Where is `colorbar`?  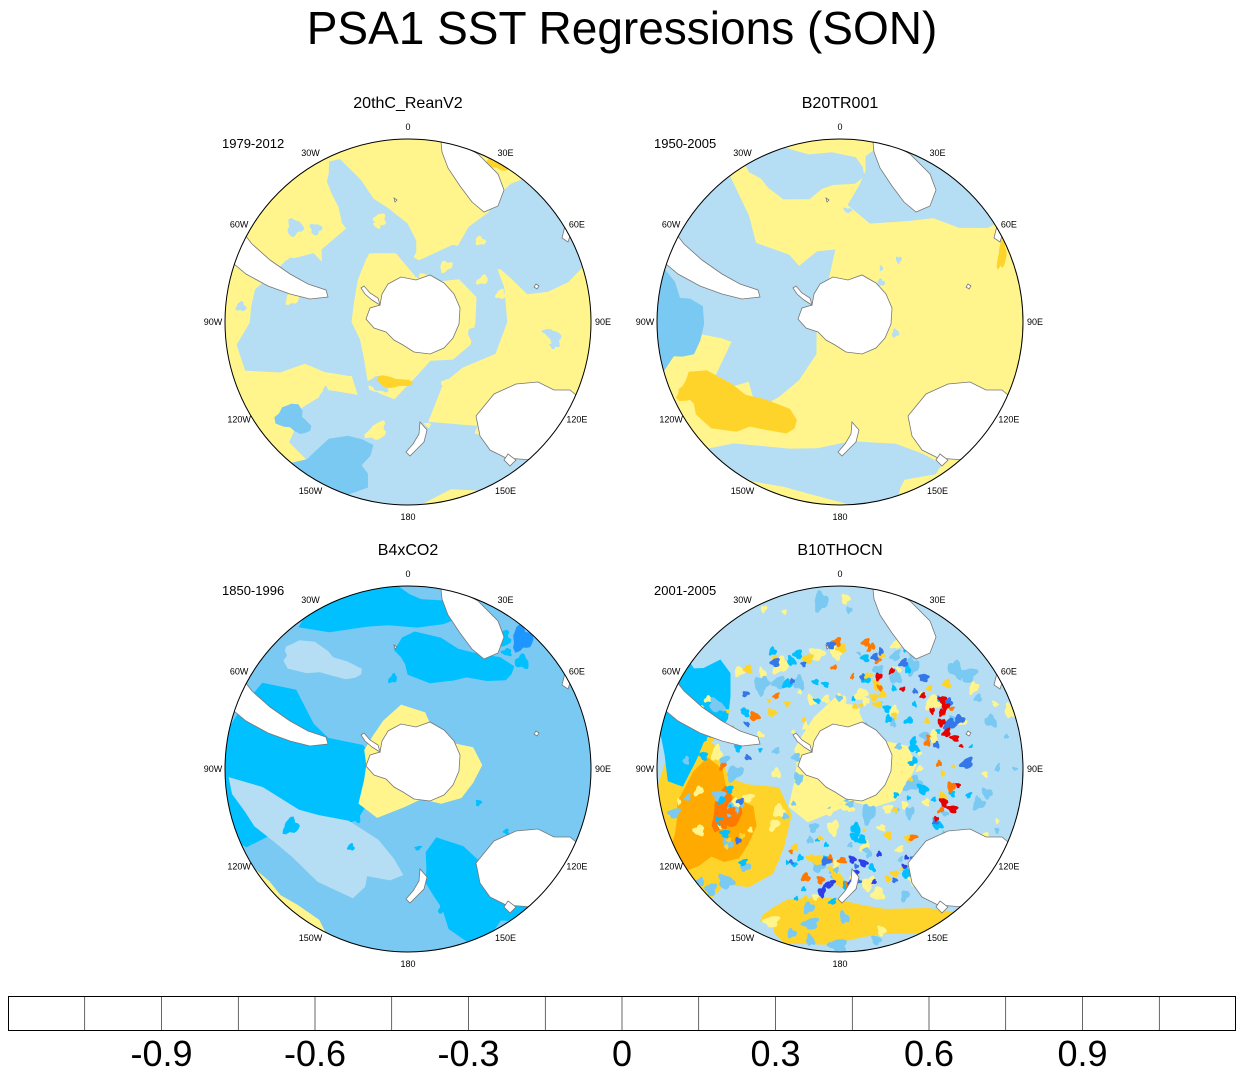 colorbar is located at coordinates (622, 1013).